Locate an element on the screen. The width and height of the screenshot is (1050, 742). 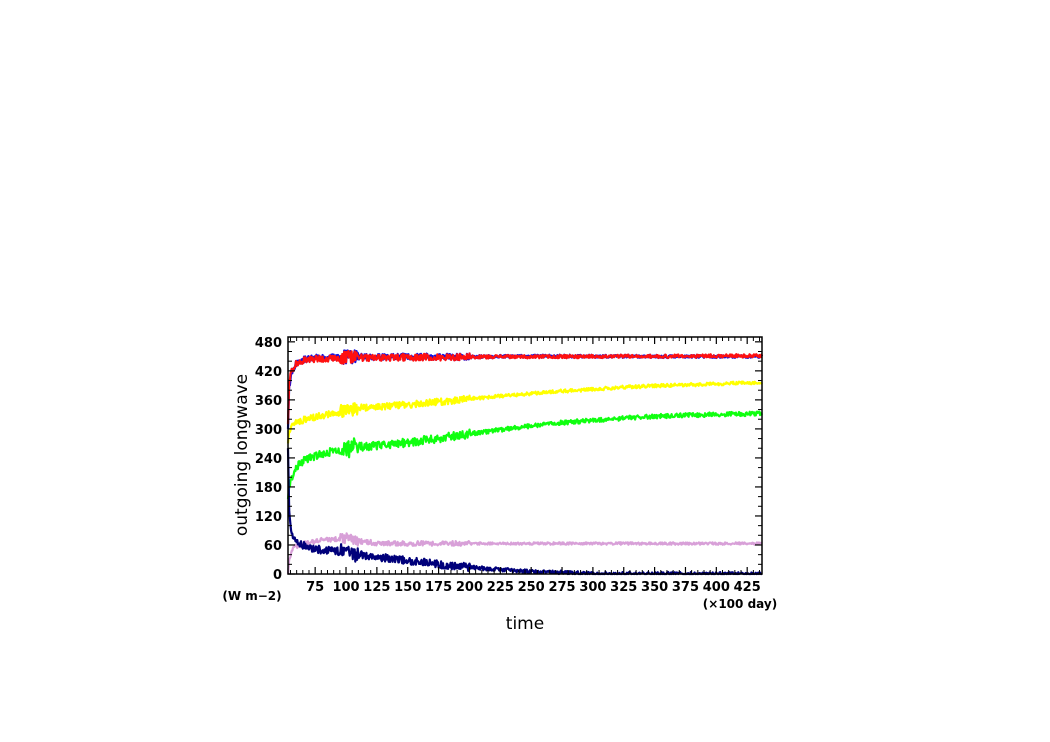
x-tick-label: 250 is located at coordinates (531, 587).